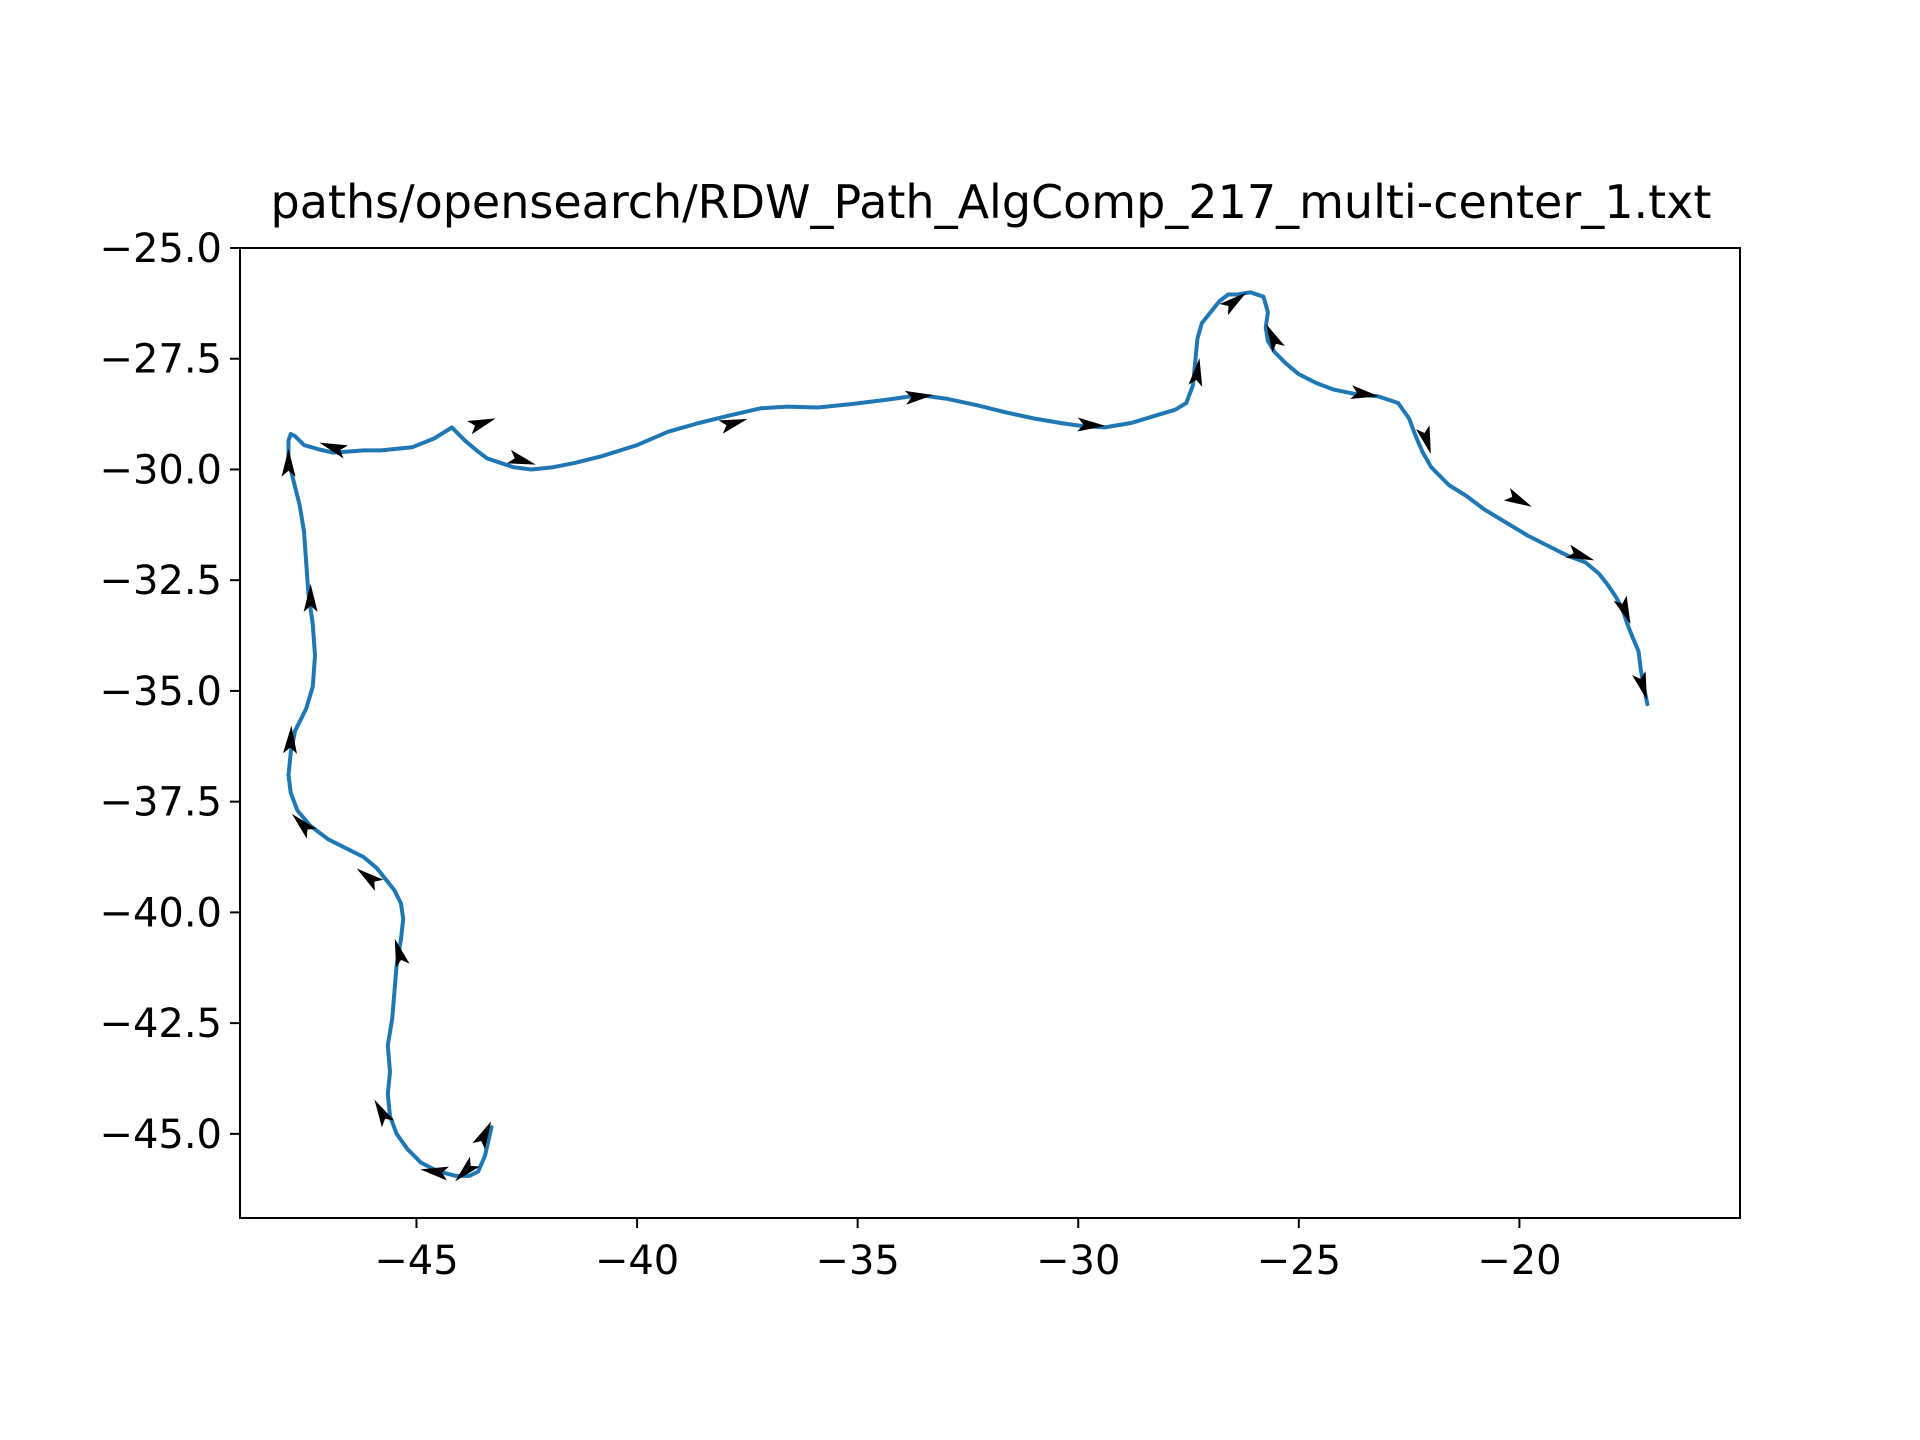 This screenshot has width=1920, height=1440. Describe the element at coordinates (160, 1135) in the screenshot. I see `y-tick-label: −45.0` at that location.